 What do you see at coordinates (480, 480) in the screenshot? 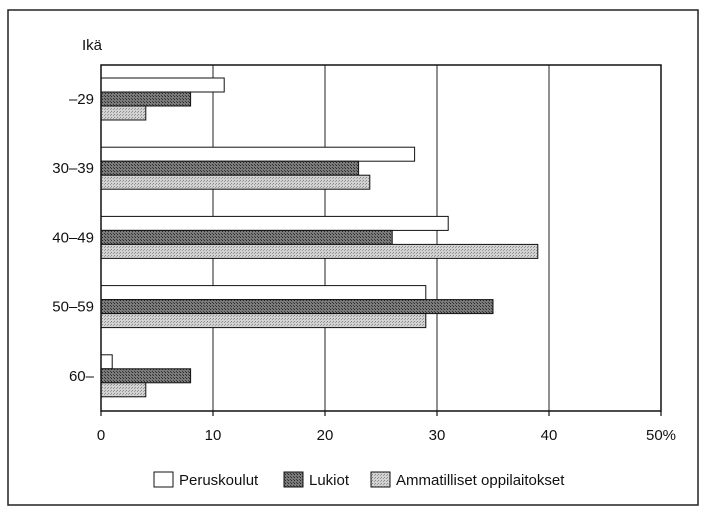
I see `legend-label: Ammatilliset oppilaitokset` at bounding box center [480, 480].